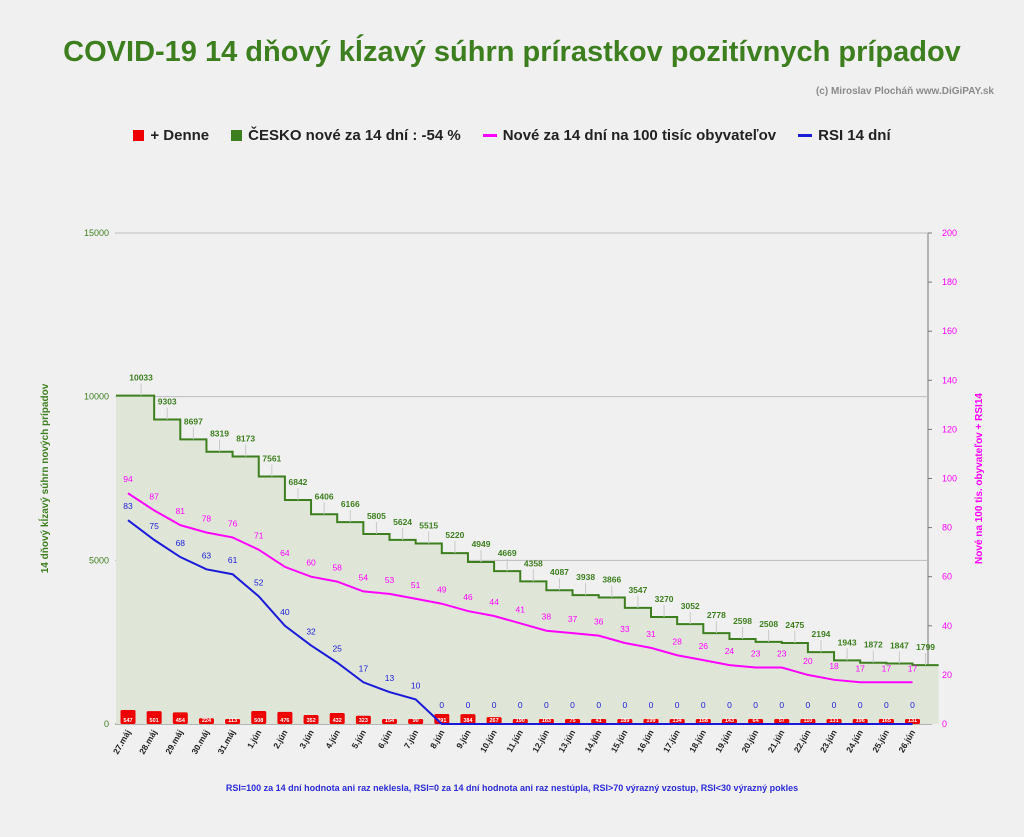 The height and width of the screenshot is (837, 1024). Describe the element at coordinates (254, 739) in the screenshot. I see `x-tick-label: 1.jún` at that location.